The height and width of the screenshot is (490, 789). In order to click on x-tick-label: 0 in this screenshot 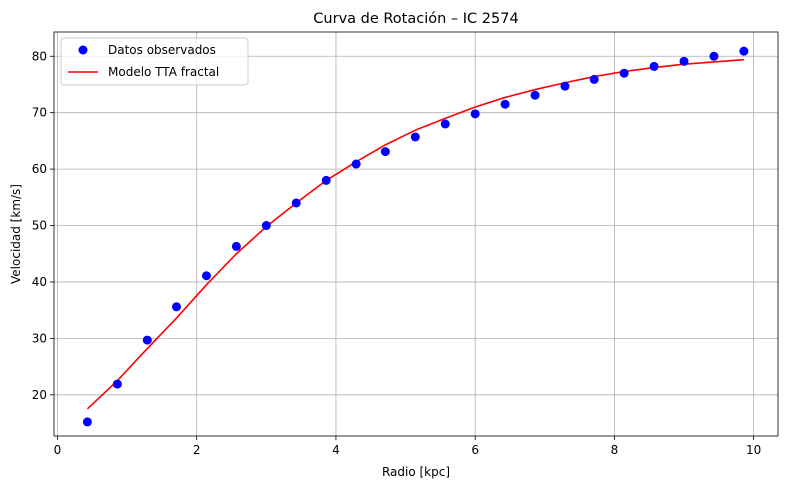, I will do `click(58, 450)`.